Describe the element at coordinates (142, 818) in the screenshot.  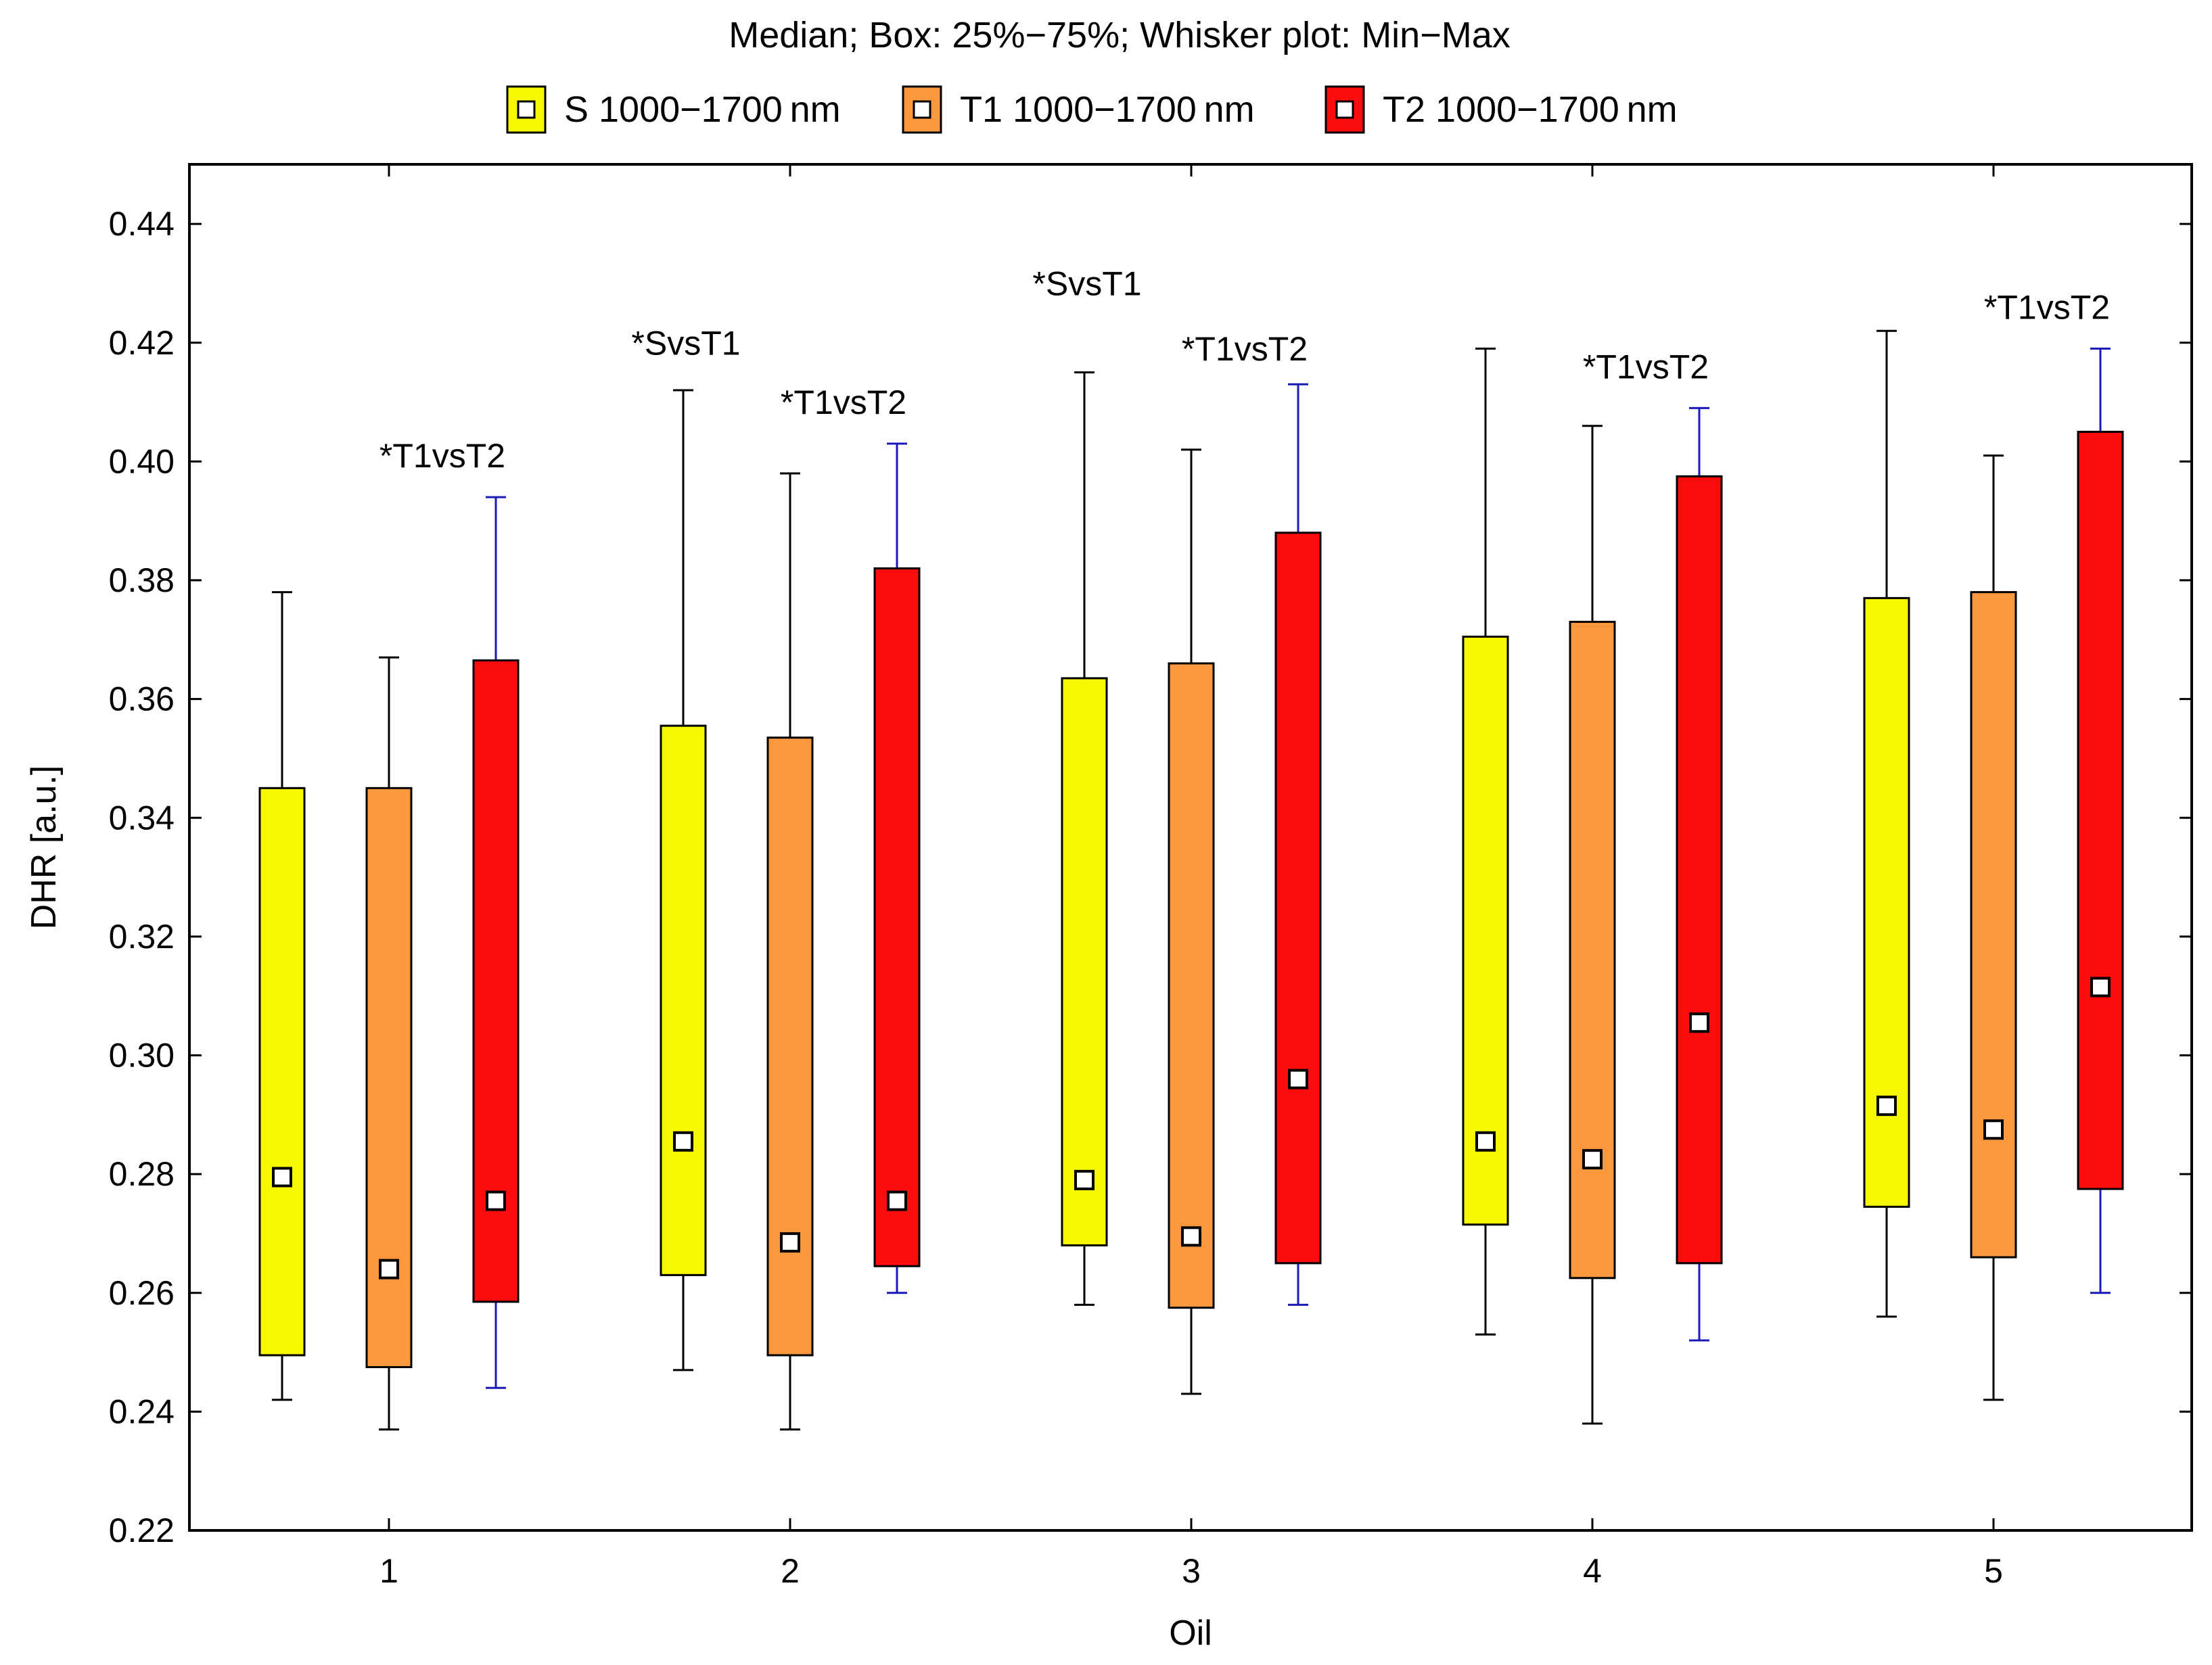
I see `y-tick-label: 0.34` at that location.